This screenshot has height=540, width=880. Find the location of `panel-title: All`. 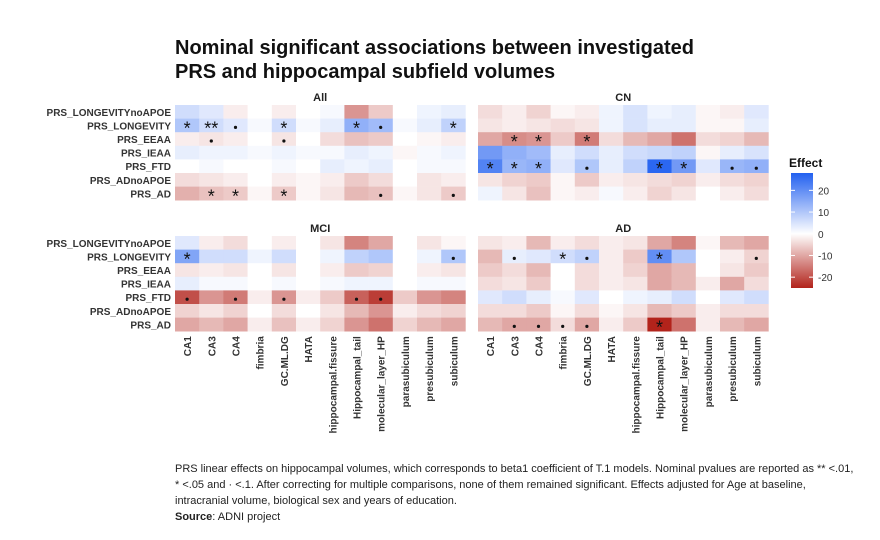

panel-title: All is located at coordinates (320, 98).